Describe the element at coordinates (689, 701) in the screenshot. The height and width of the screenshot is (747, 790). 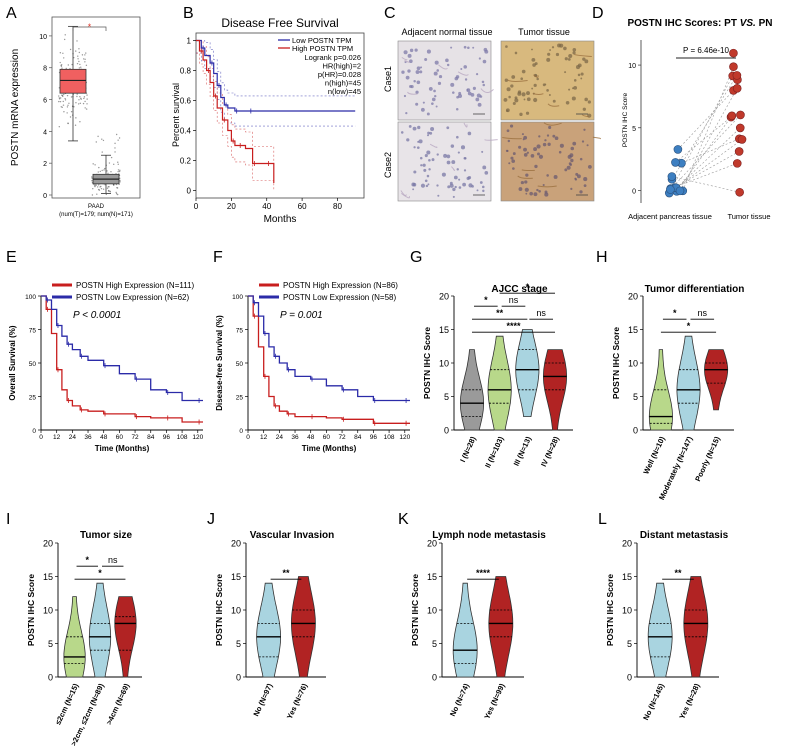
I see `x-category-label: Yes (N=28)` at that location.